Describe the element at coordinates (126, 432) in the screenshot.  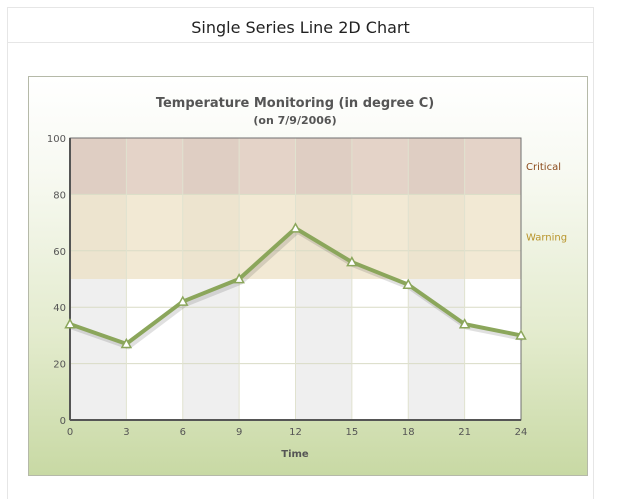
I see `x-tick-label: 3` at that location.